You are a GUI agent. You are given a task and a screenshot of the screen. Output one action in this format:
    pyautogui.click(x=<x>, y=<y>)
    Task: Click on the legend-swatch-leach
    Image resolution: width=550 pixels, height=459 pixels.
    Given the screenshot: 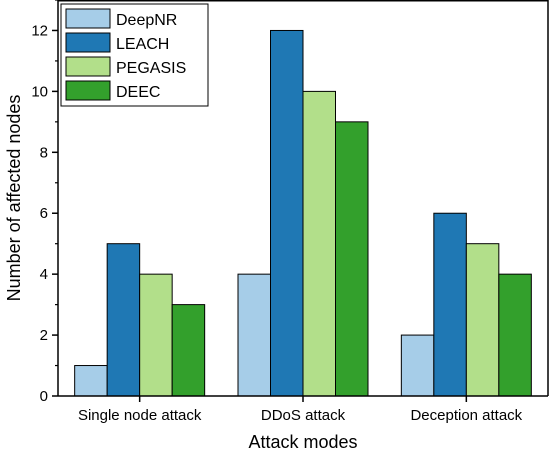 What is the action you would take?
    pyautogui.click(x=88, y=42)
    